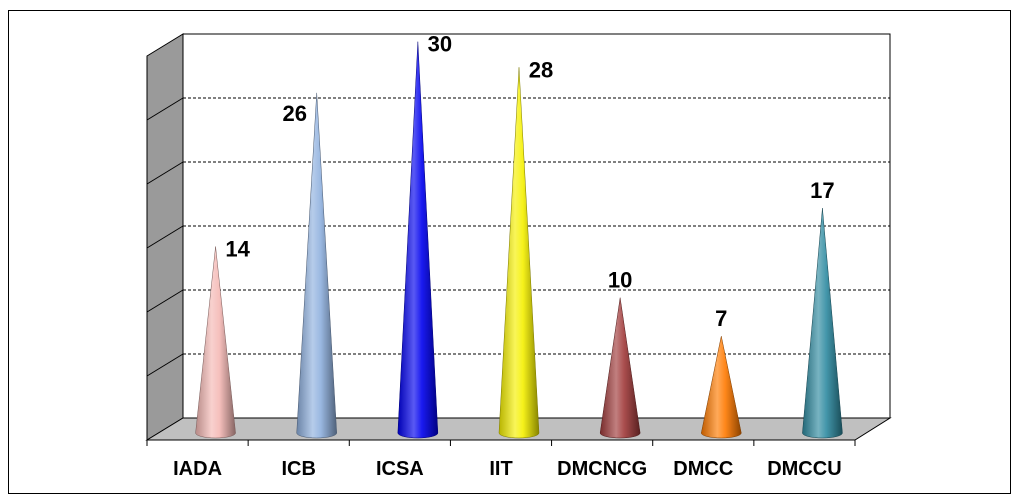 Image resolution: width=1015 pixels, height=495 pixels. Describe the element at coordinates (237, 249) in the screenshot. I see `data-label: 14` at that location.